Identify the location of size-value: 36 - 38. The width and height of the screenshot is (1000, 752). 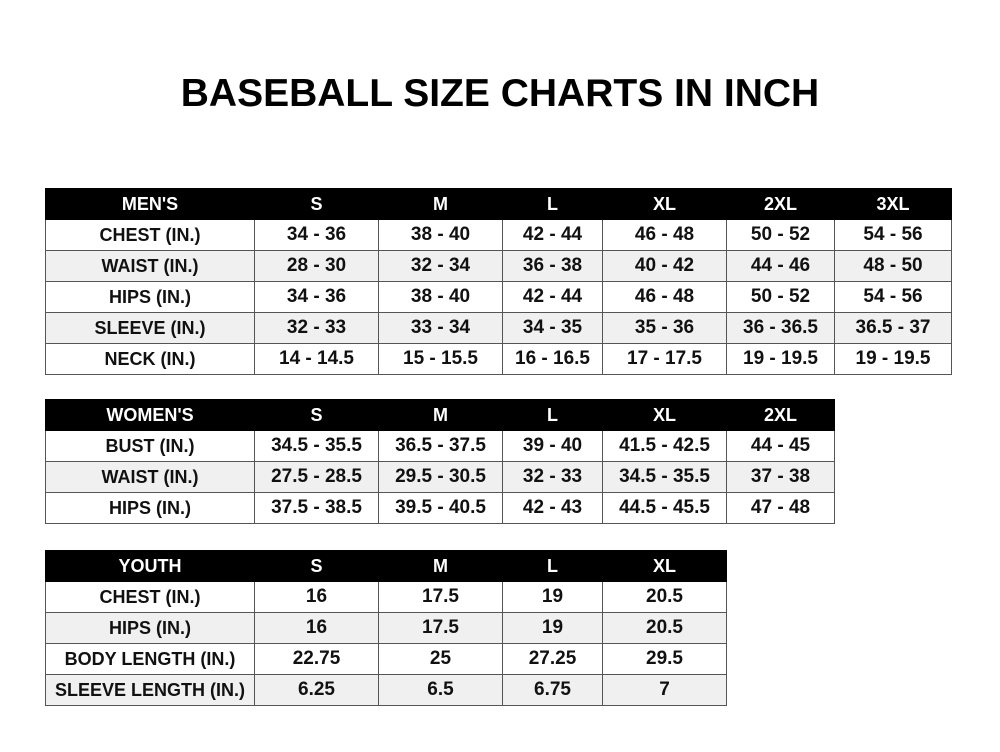
(552, 266).